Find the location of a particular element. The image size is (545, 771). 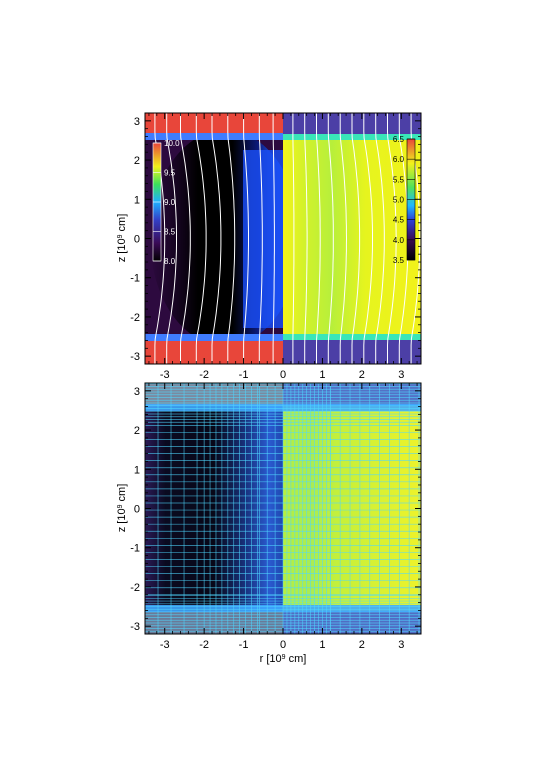

top-left-lower-boundary is located at coordinates (214, 337).